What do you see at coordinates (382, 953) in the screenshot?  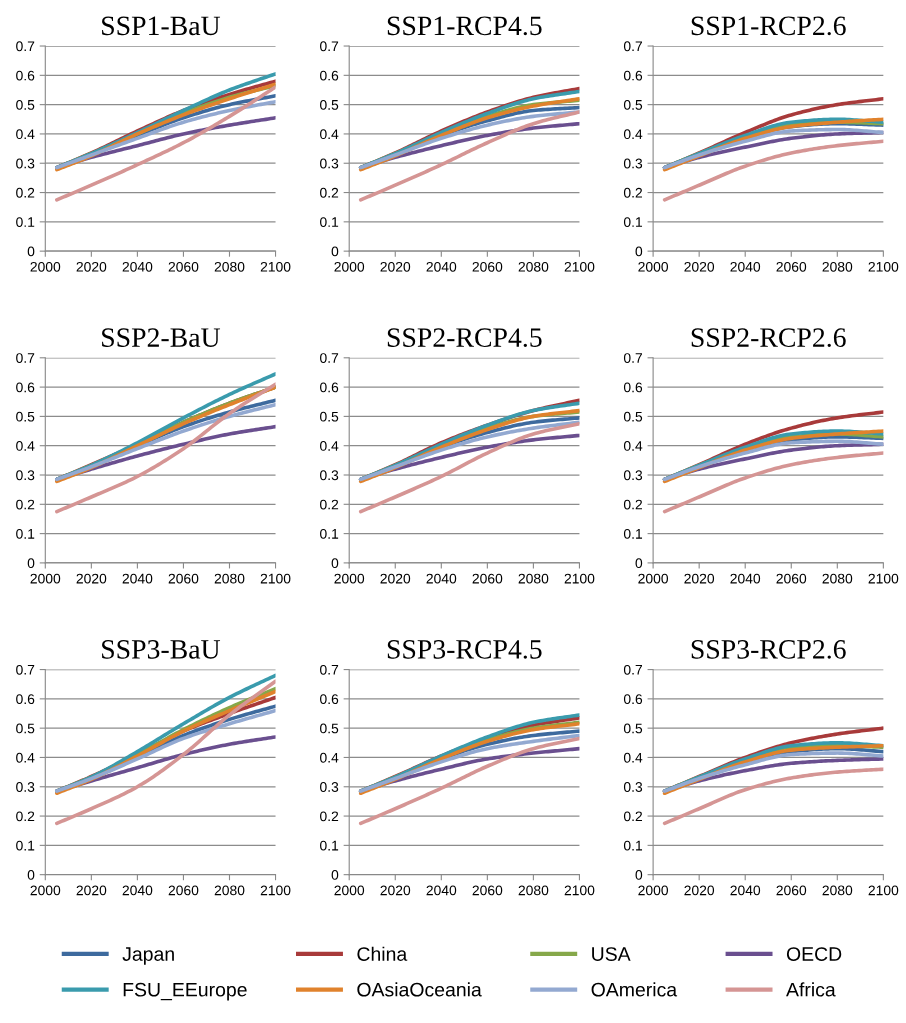 I see `legend-label: China` at bounding box center [382, 953].